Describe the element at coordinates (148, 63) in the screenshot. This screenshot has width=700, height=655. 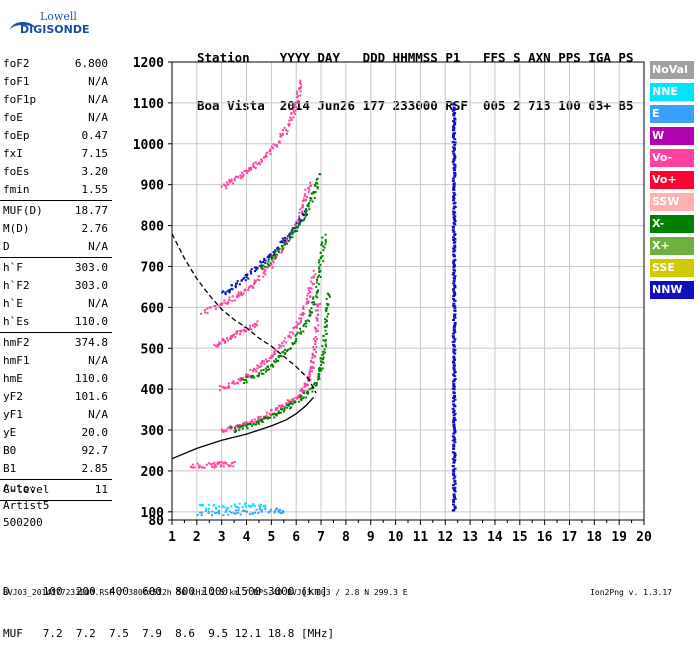
I see `y-tick-label: 1200` at that location.